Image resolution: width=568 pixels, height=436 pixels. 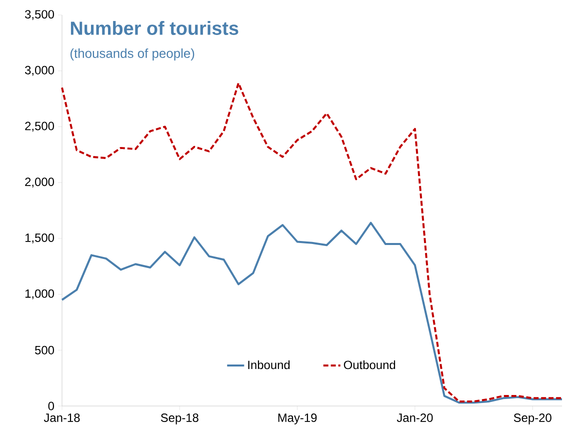 What do you see at coordinates (39, 183) in the screenshot?
I see `y-tick-label: 2,000` at bounding box center [39, 183].